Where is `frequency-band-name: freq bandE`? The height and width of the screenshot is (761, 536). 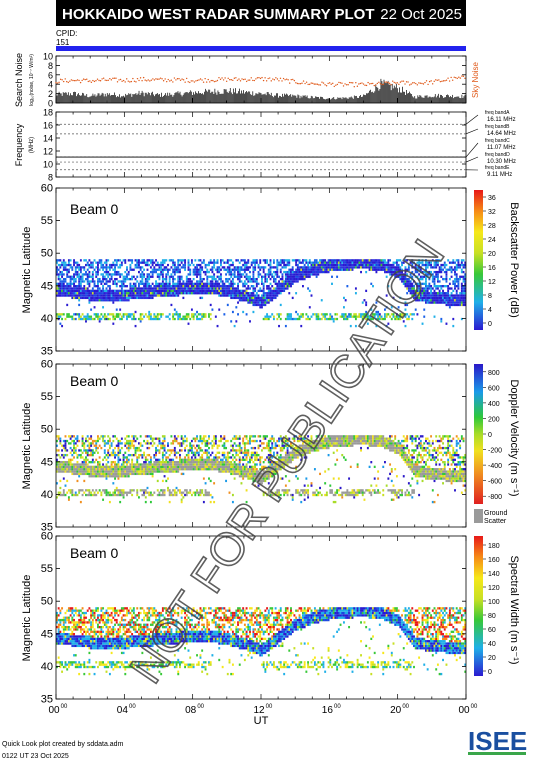 frequency-band-name: freq bandE is located at coordinates (497, 168).